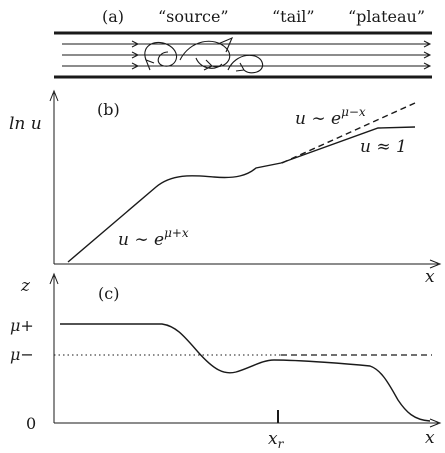 The height and width of the screenshot is (453, 445). What do you see at coordinates (108, 109) in the screenshot?
I see `panel-b-label: (b)` at bounding box center [108, 109].